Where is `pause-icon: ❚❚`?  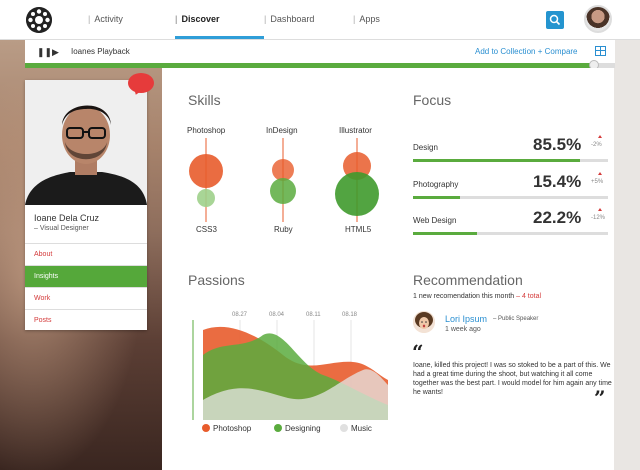
pause-icon: ❚❚ is located at coordinates (45, 52).